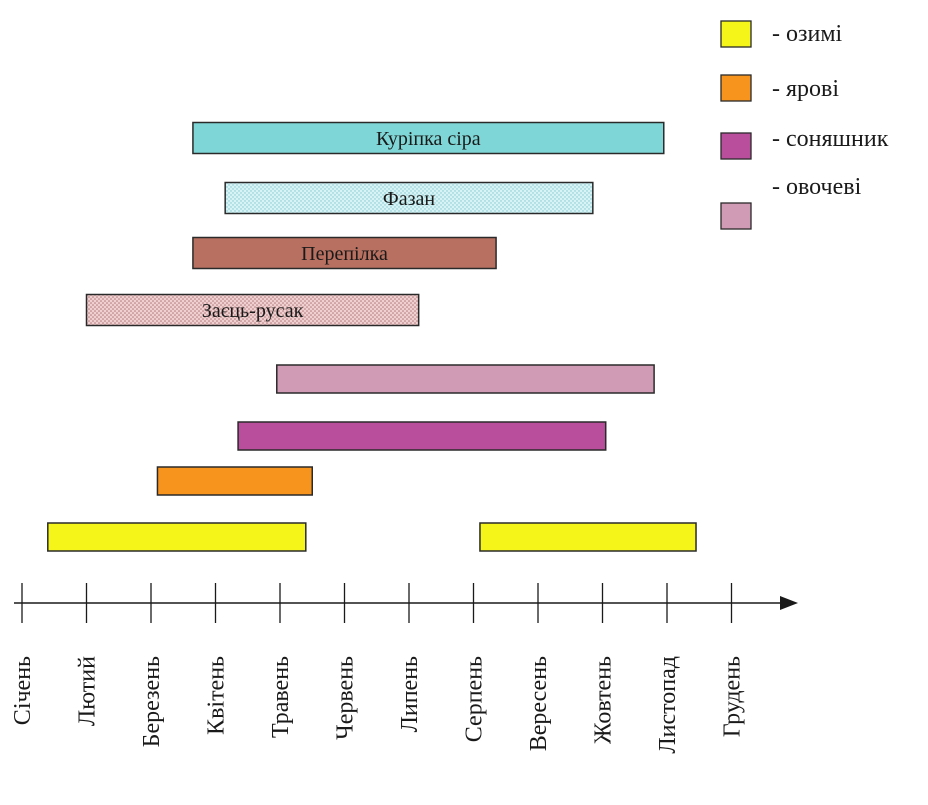 The width and height of the screenshot is (928, 805). Describe the element at coordinates (830, 139) in the screenshot. I see `legend-label: - соняшник` at that location.